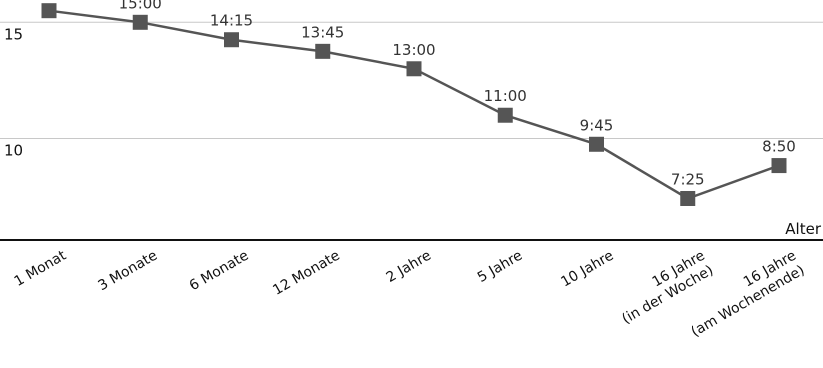 The width and height of the screenshot is (823, 368). I want to click on x-tick-text: 12 Monate, so click(306, 273).